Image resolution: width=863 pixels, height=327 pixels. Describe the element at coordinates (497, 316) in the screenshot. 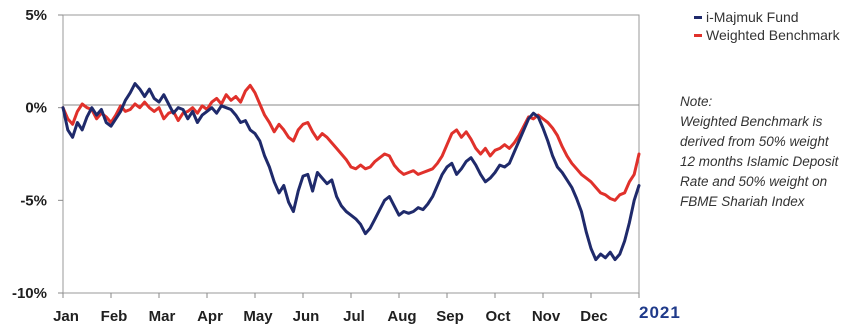

I see `x-tick-label: Oct` at that location.